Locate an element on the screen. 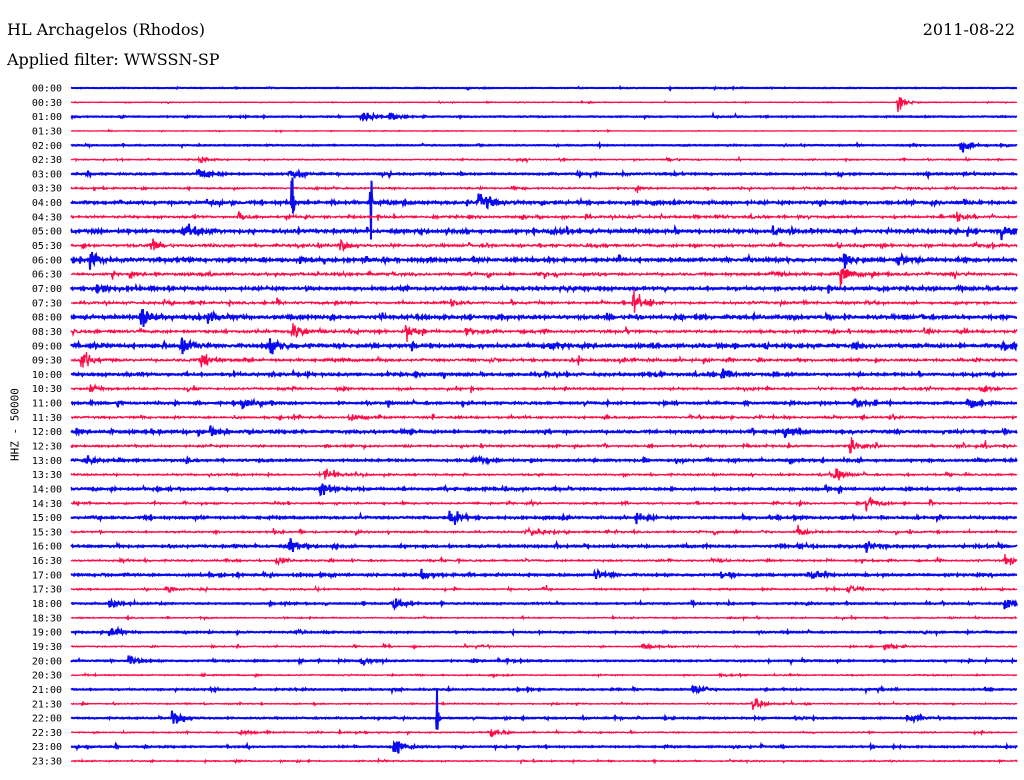 The image size is (1024, 780). time-label: 05:30 is located at coordinates (47, 246).